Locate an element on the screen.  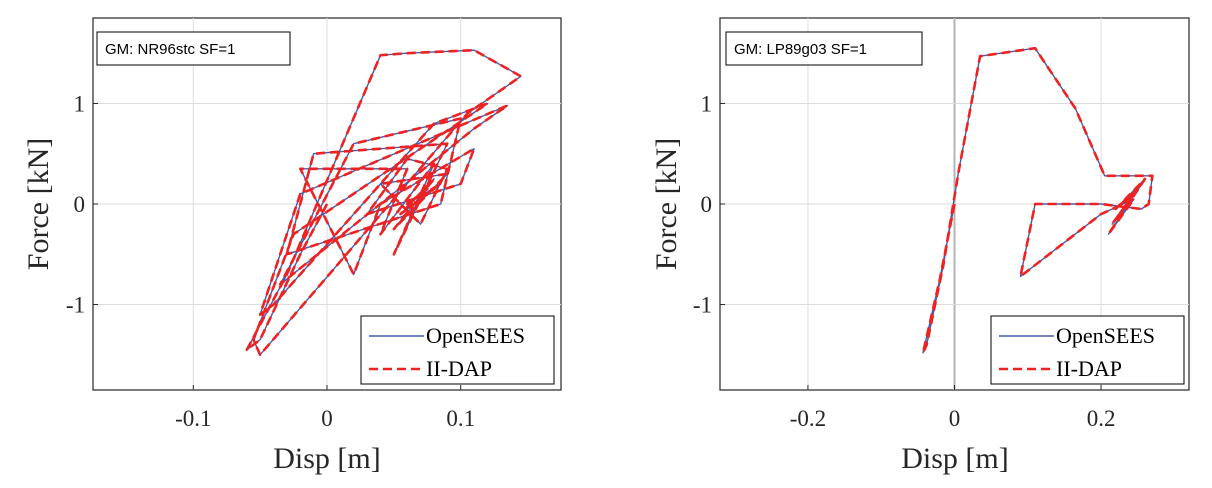
x-tick-label: 0.2 is located at coordinates (1101, 418).